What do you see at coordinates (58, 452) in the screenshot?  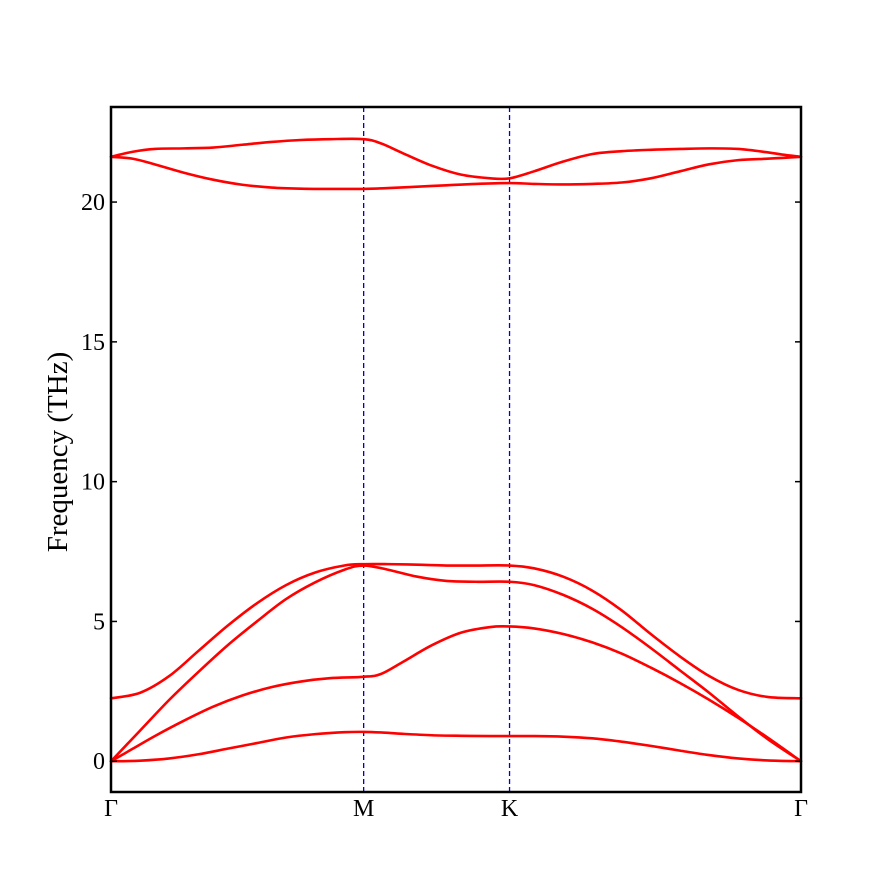 I see `y-axis-label: Frequency (THz)` at bounding box center [58, 452].